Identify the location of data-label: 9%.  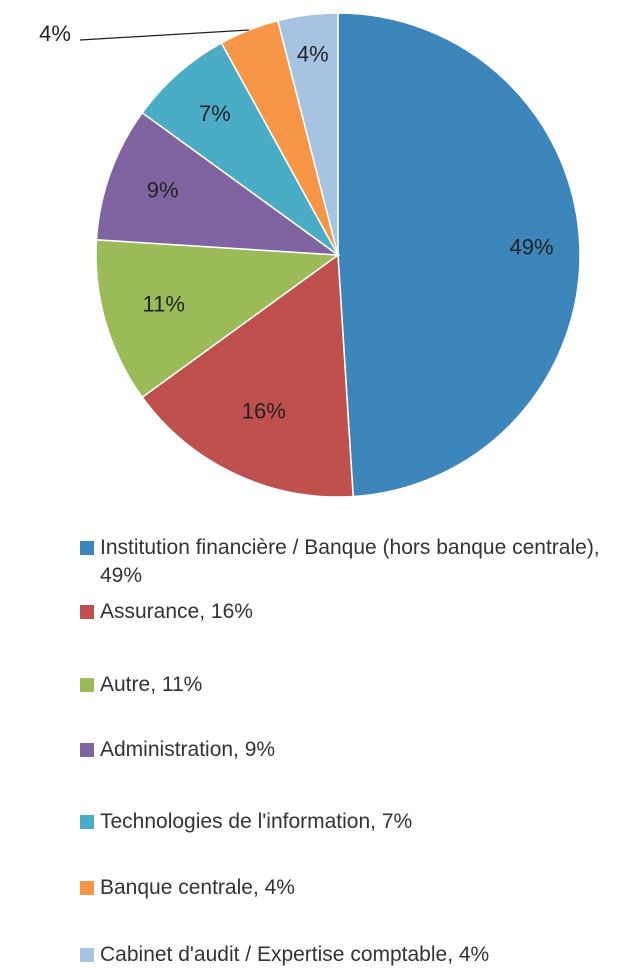
(163, 190).